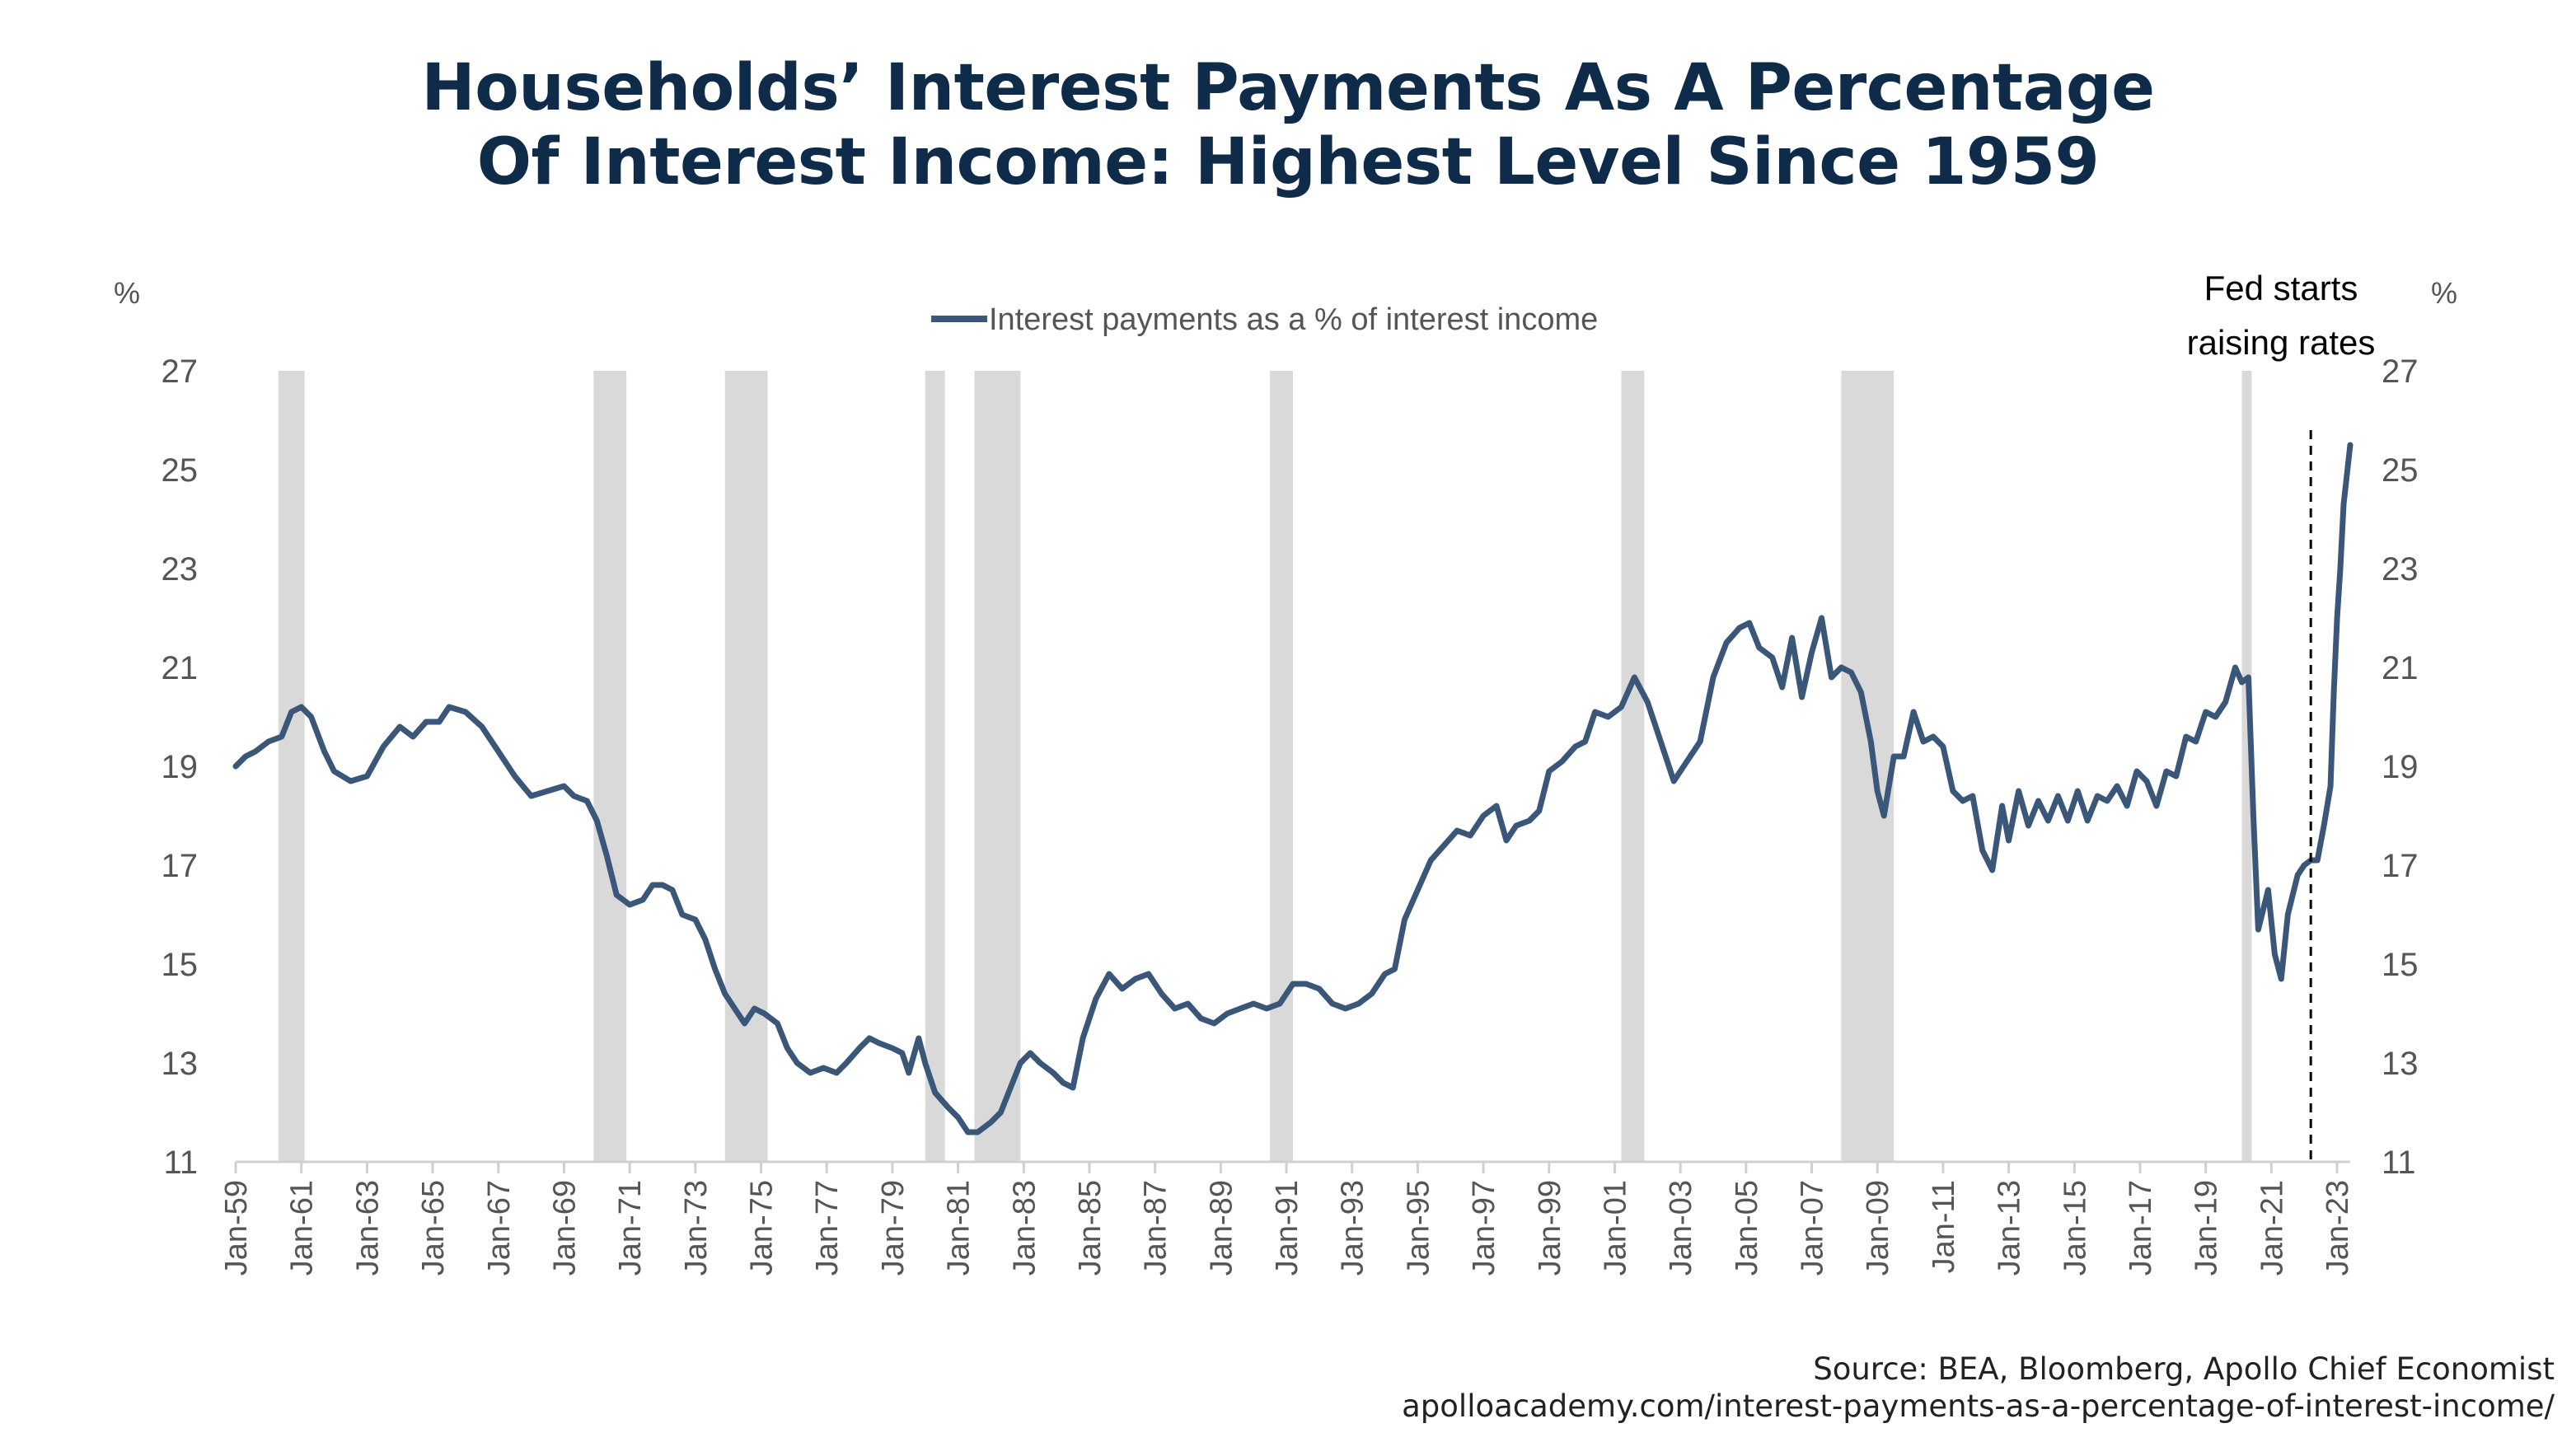  I want to click on x-tick-label: Jan-09, so click(1878, 1228).